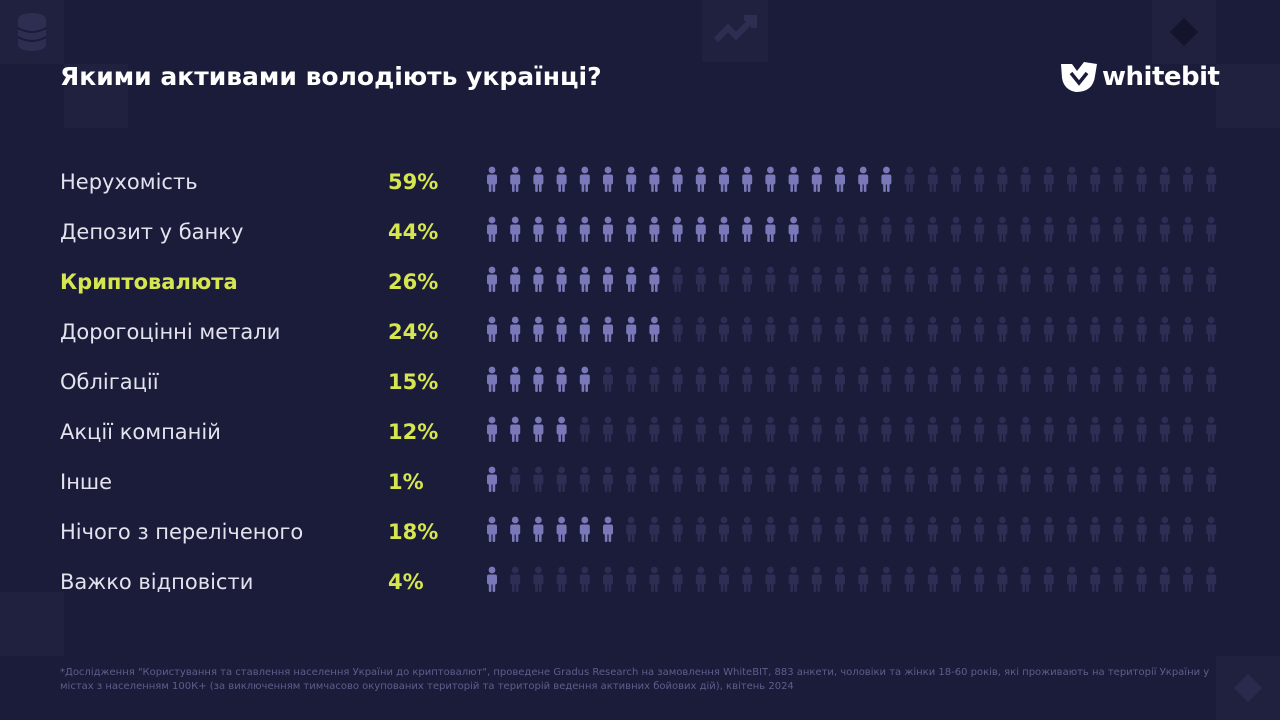  What do you see at coordinates (331, 76) in the screenshot?
I see `page-title: Якими активами володіють українці?` at bounding box center [331, 76].